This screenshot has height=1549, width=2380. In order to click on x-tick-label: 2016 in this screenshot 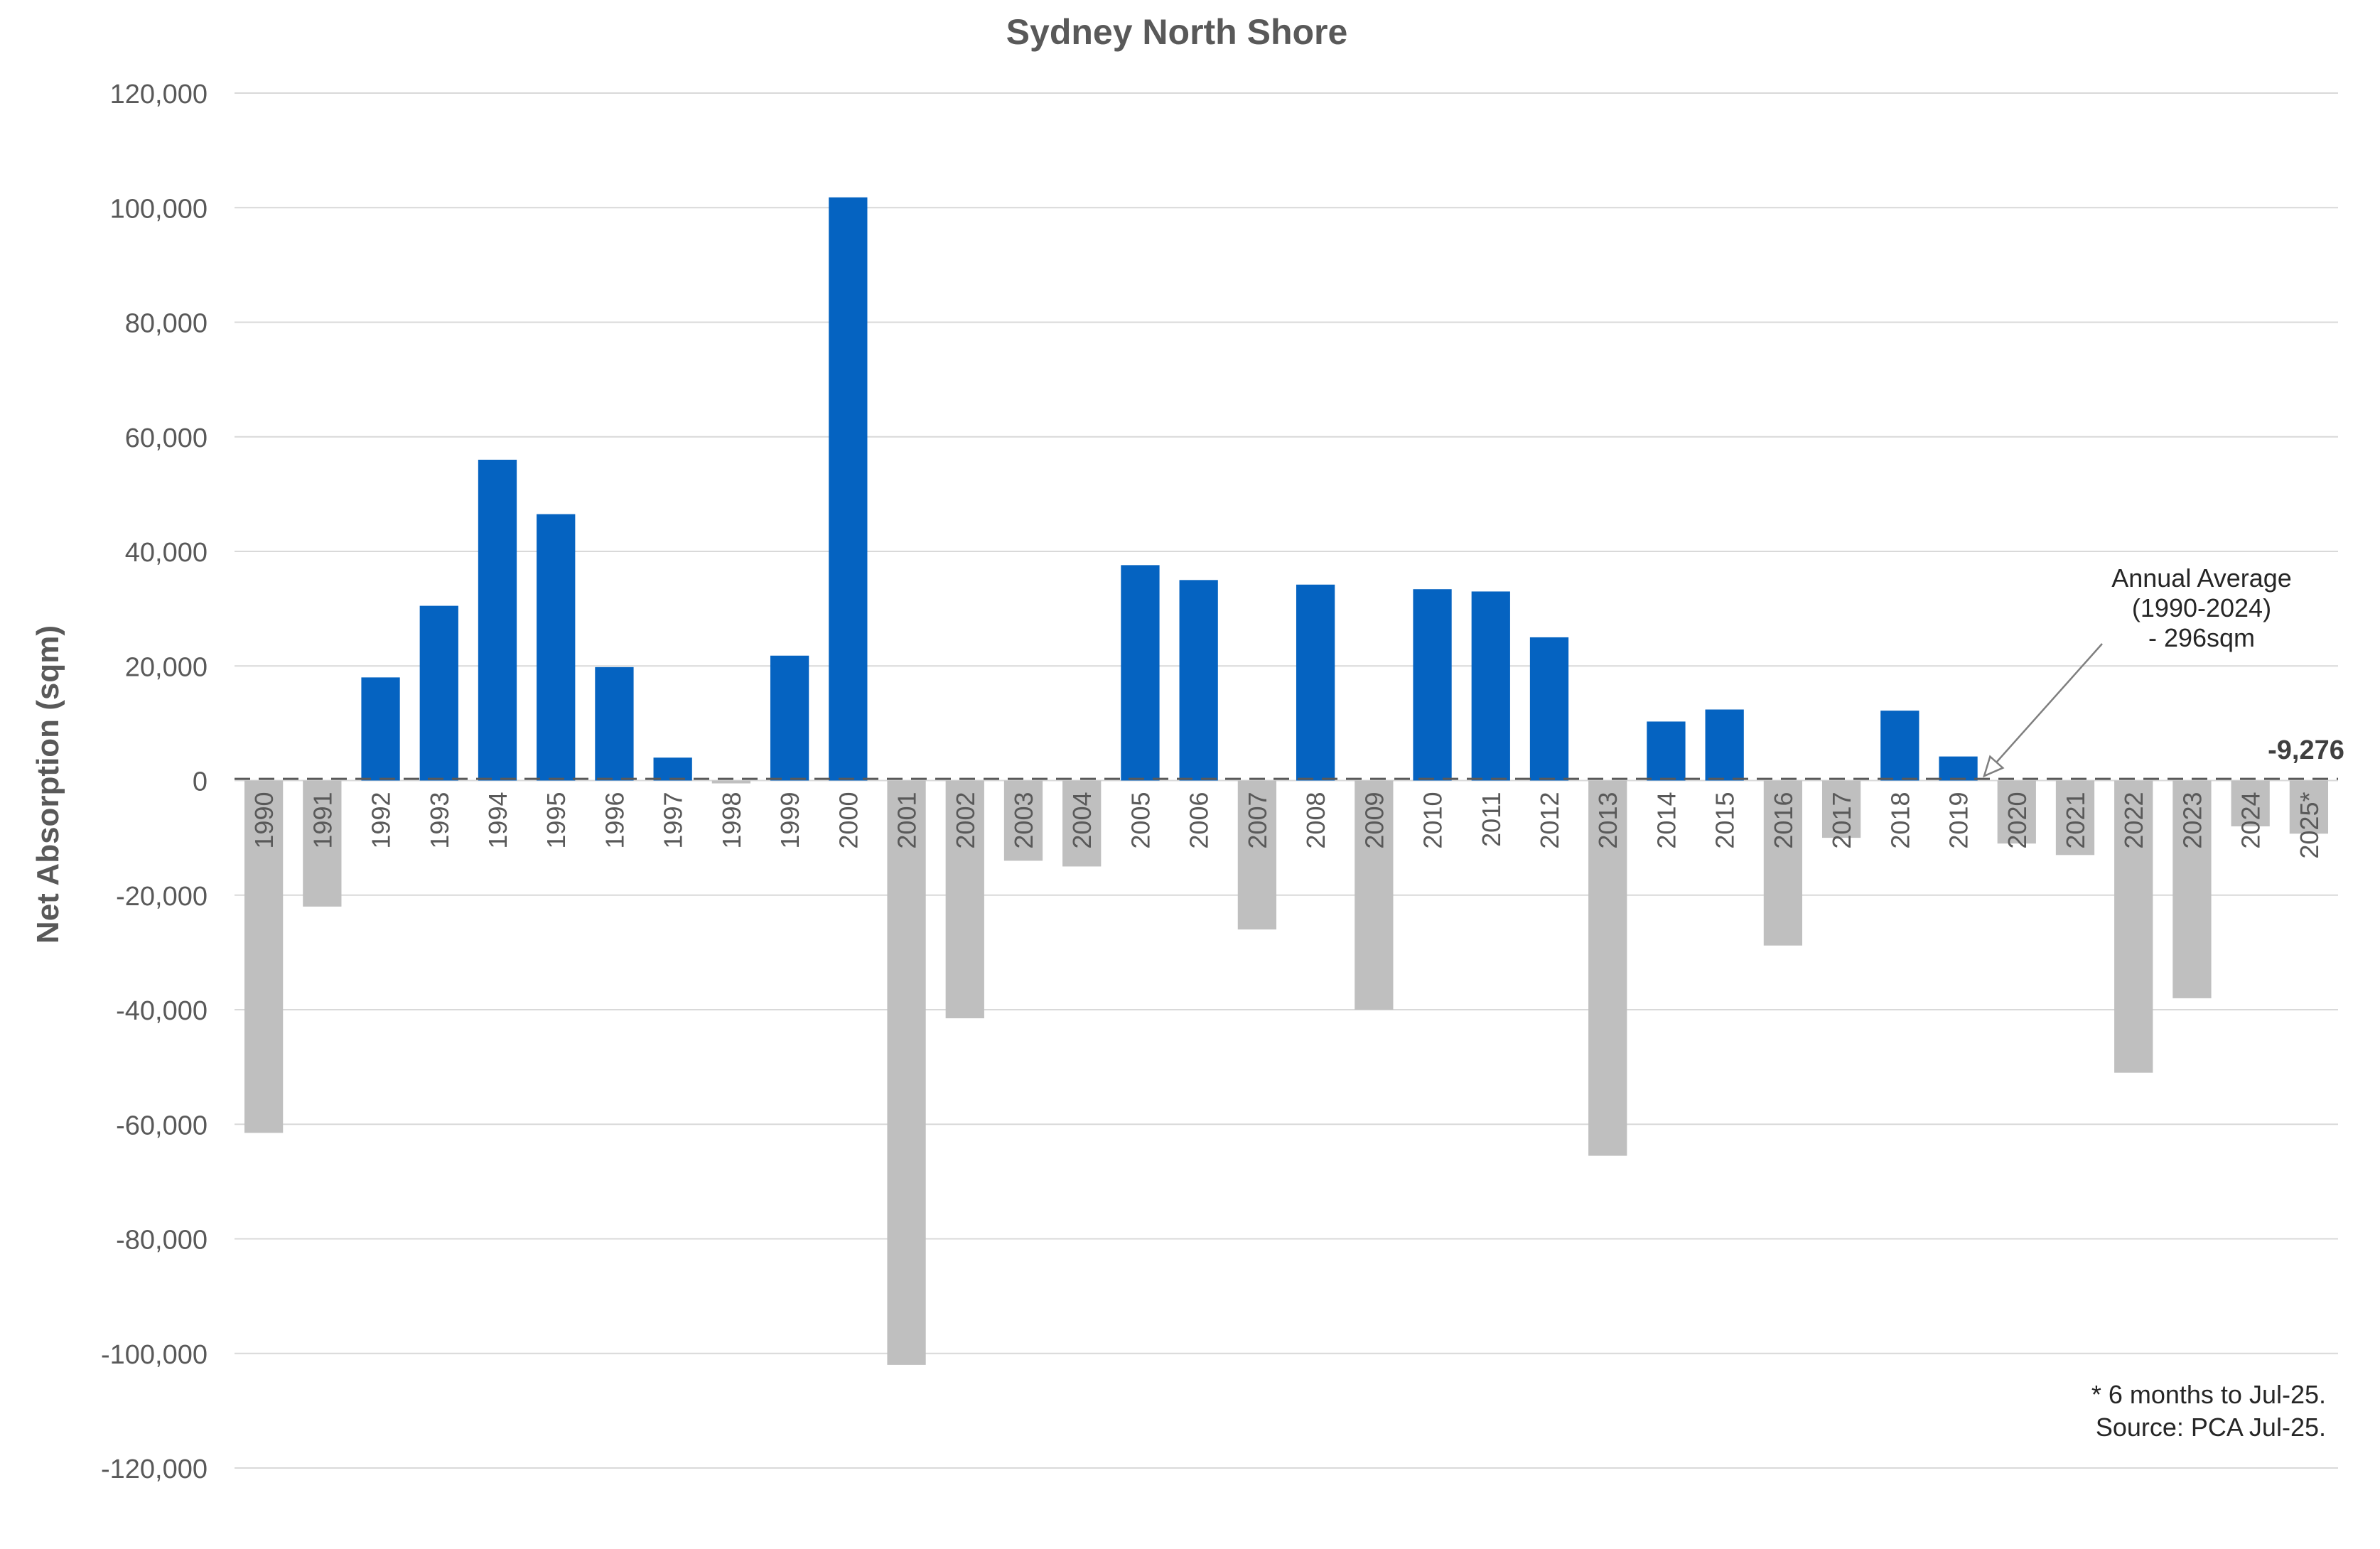, I will do `click(1784, 820)`.